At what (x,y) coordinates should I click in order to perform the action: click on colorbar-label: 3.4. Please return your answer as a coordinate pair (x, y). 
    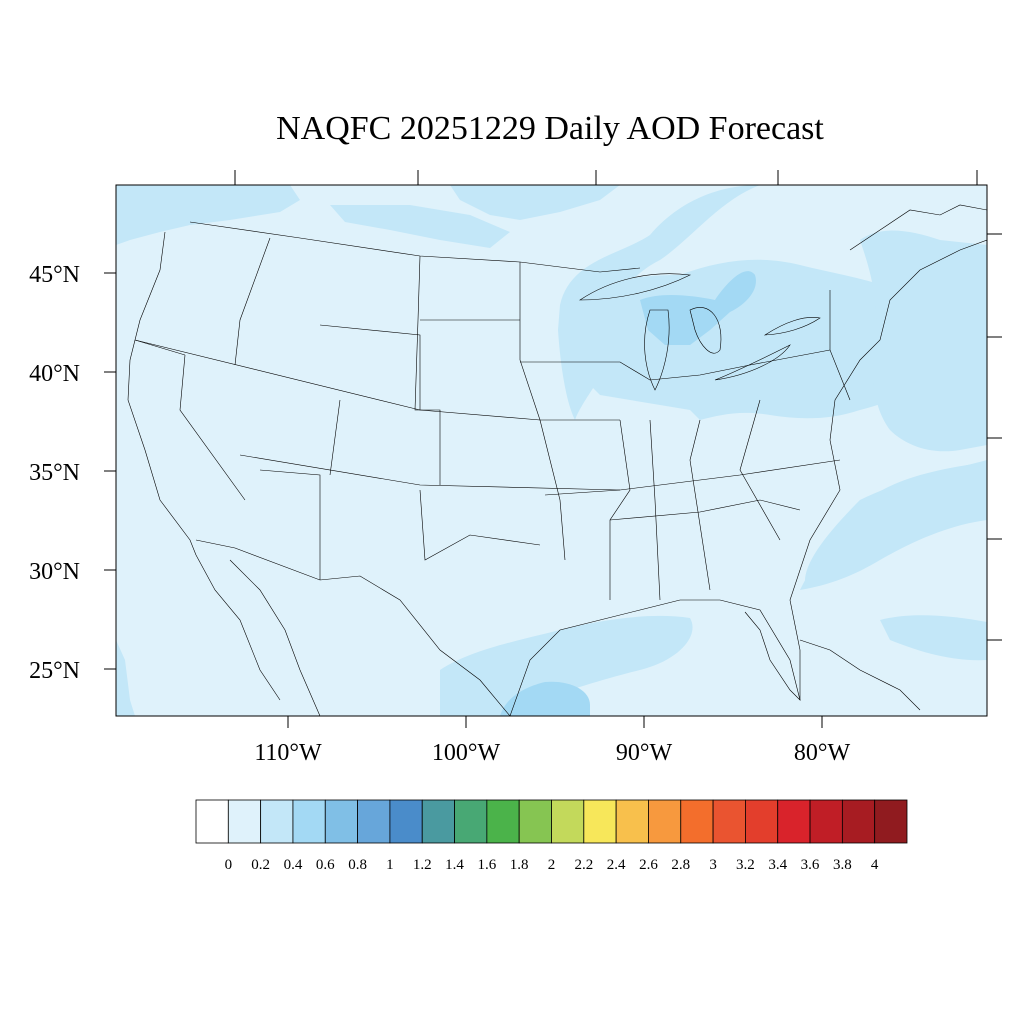
    Looking at the image, I should click on (777, 865).